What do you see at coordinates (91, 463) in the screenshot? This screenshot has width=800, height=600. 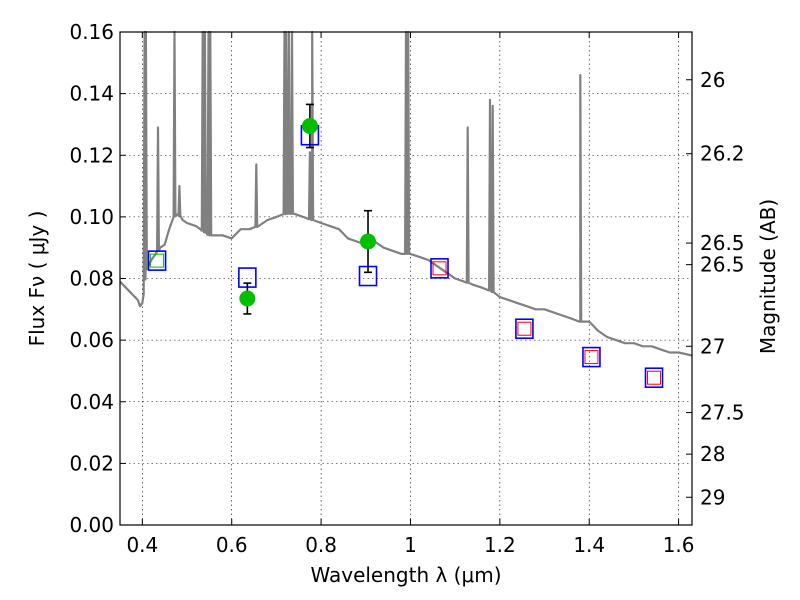 I see `y-tick-label: 0.02` at bounding box center [91, 463].